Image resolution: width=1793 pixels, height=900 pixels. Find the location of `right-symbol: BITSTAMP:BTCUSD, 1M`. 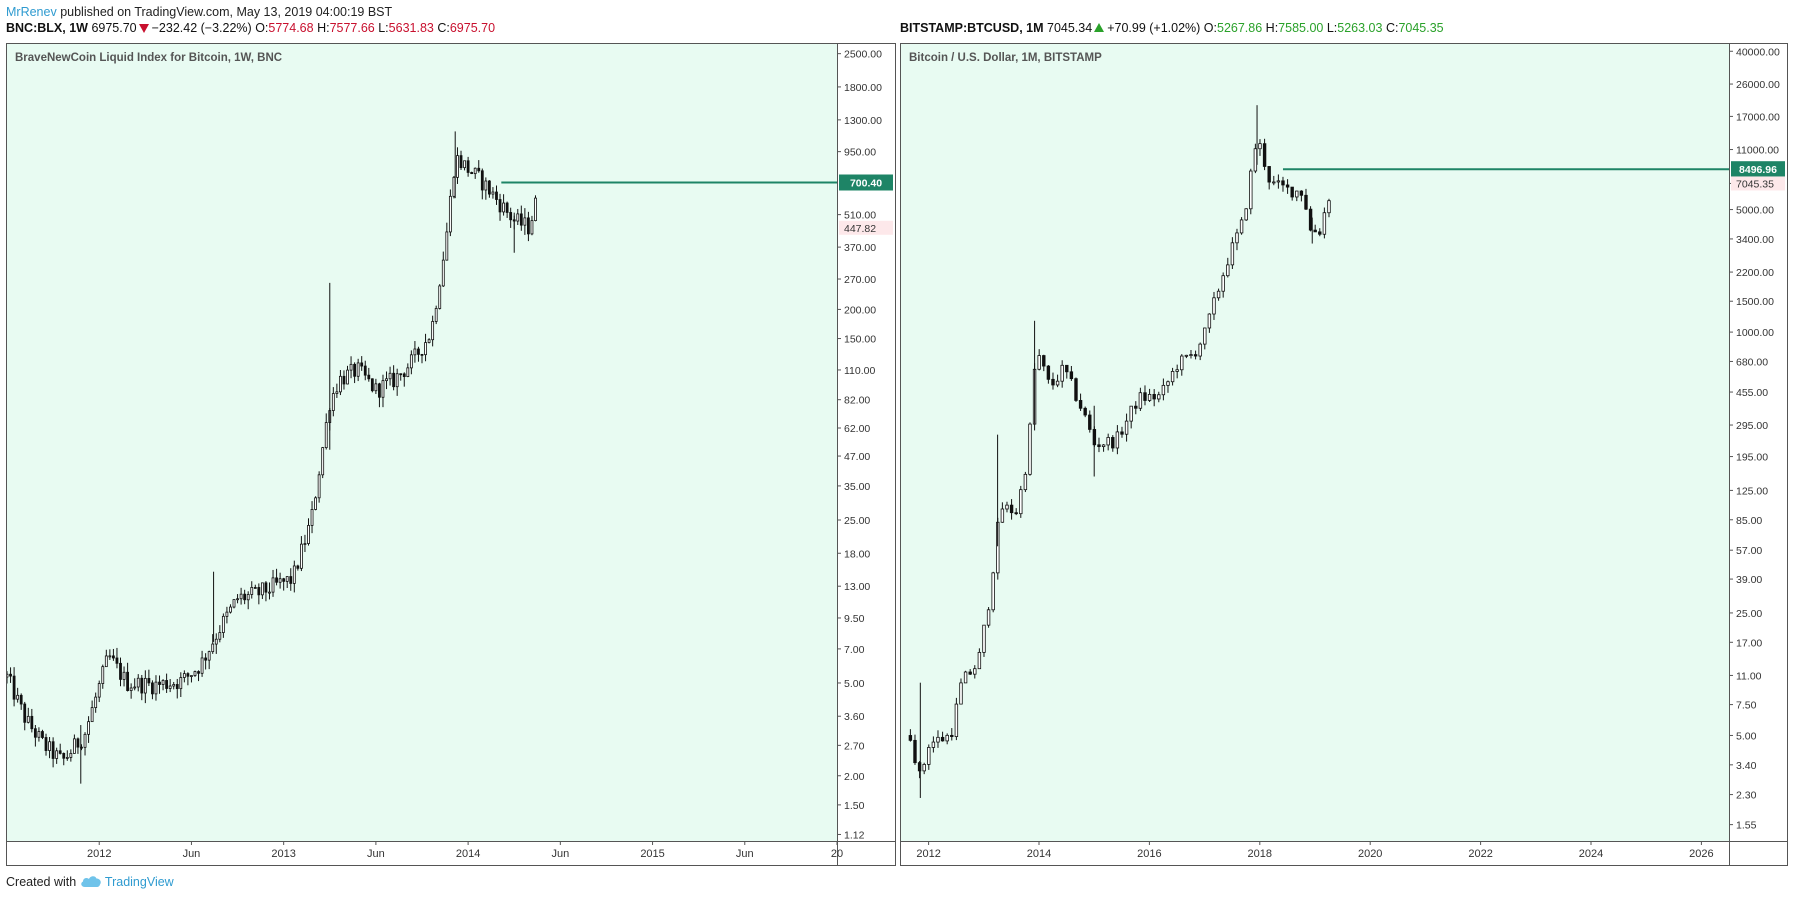

right-symbol: BITSTAMP:BTCUSD, 1M is located at coordinates (972, 28).